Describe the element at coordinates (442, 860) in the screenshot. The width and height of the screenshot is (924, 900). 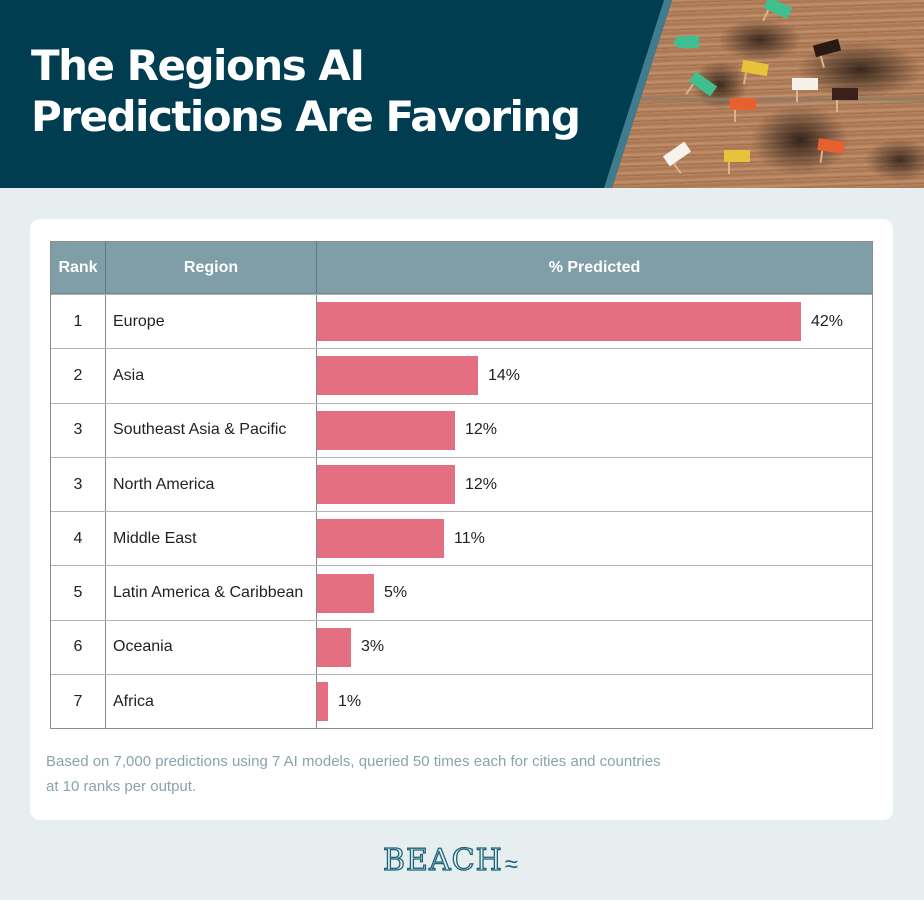
I see `logo-wordmark: BEACH` at that location.